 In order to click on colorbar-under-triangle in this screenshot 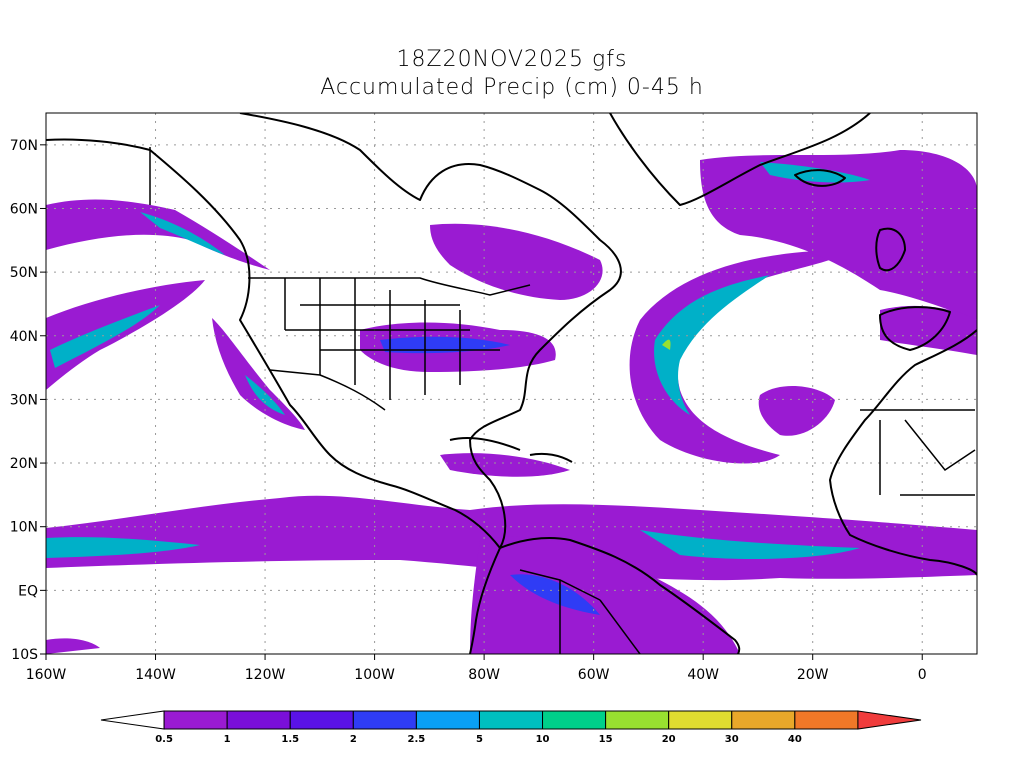, I will do `click(132, 720)`.